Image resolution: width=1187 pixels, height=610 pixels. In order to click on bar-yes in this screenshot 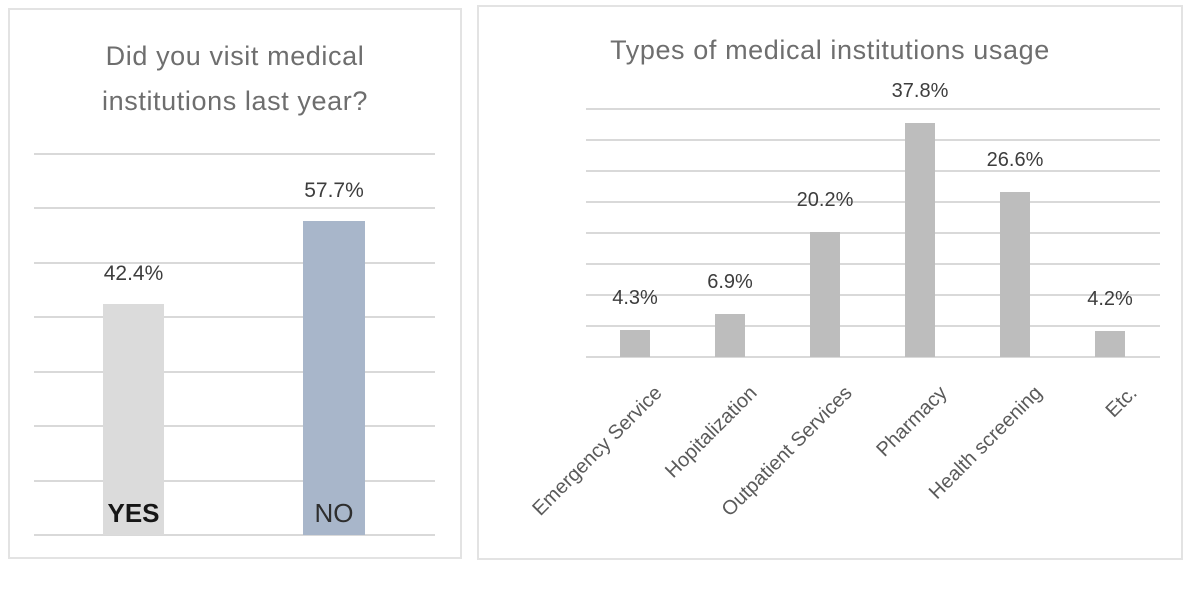, I will do `click(133, 419)`.